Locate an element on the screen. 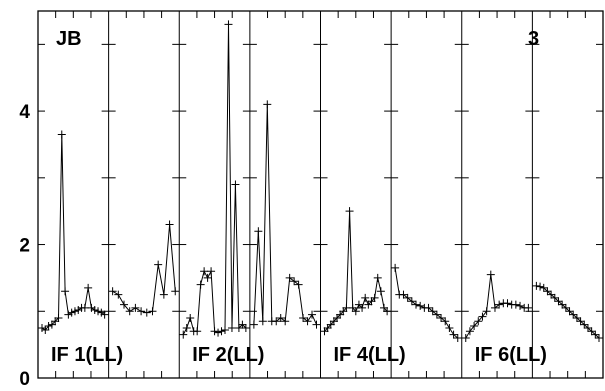  y-tick-label: 0 is located at coordinates (24, 379).